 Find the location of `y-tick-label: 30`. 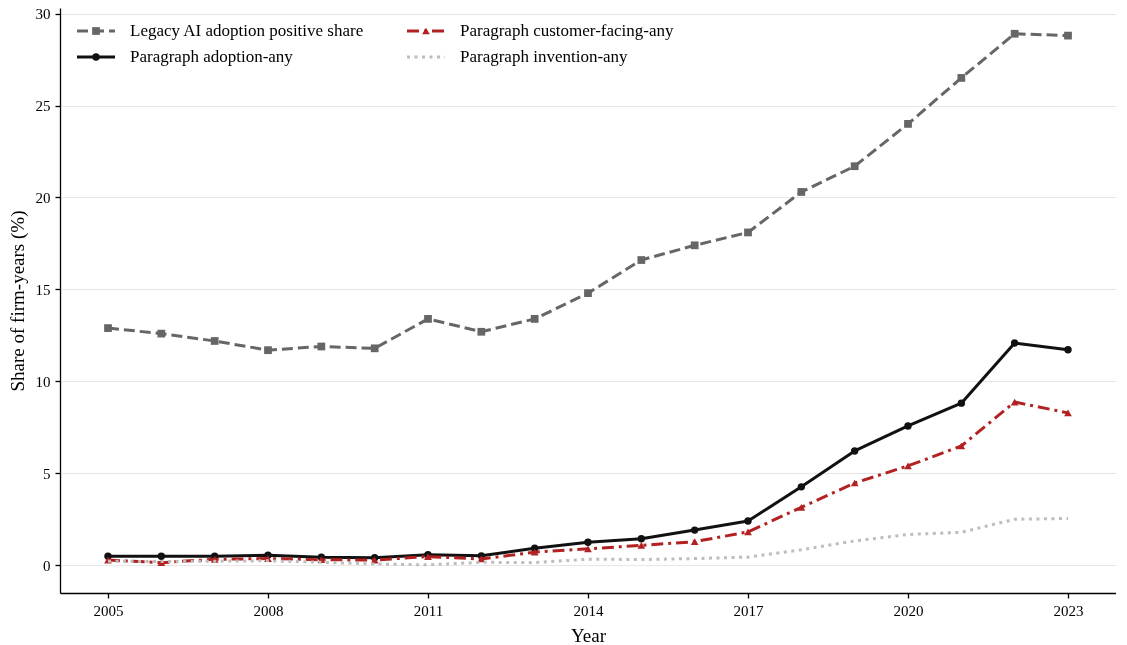

y-tick-label: 30 is located at coordinates (43, 14).